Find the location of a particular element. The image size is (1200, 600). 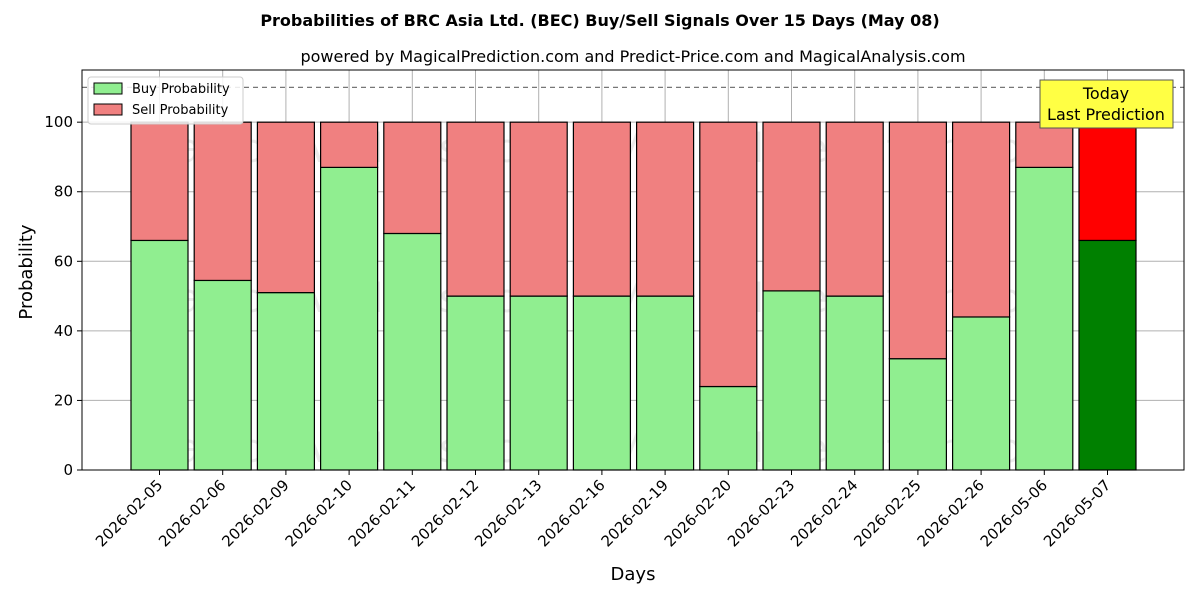

legend: Buy Probability Sell Probability is located at coordinates (165, 100).